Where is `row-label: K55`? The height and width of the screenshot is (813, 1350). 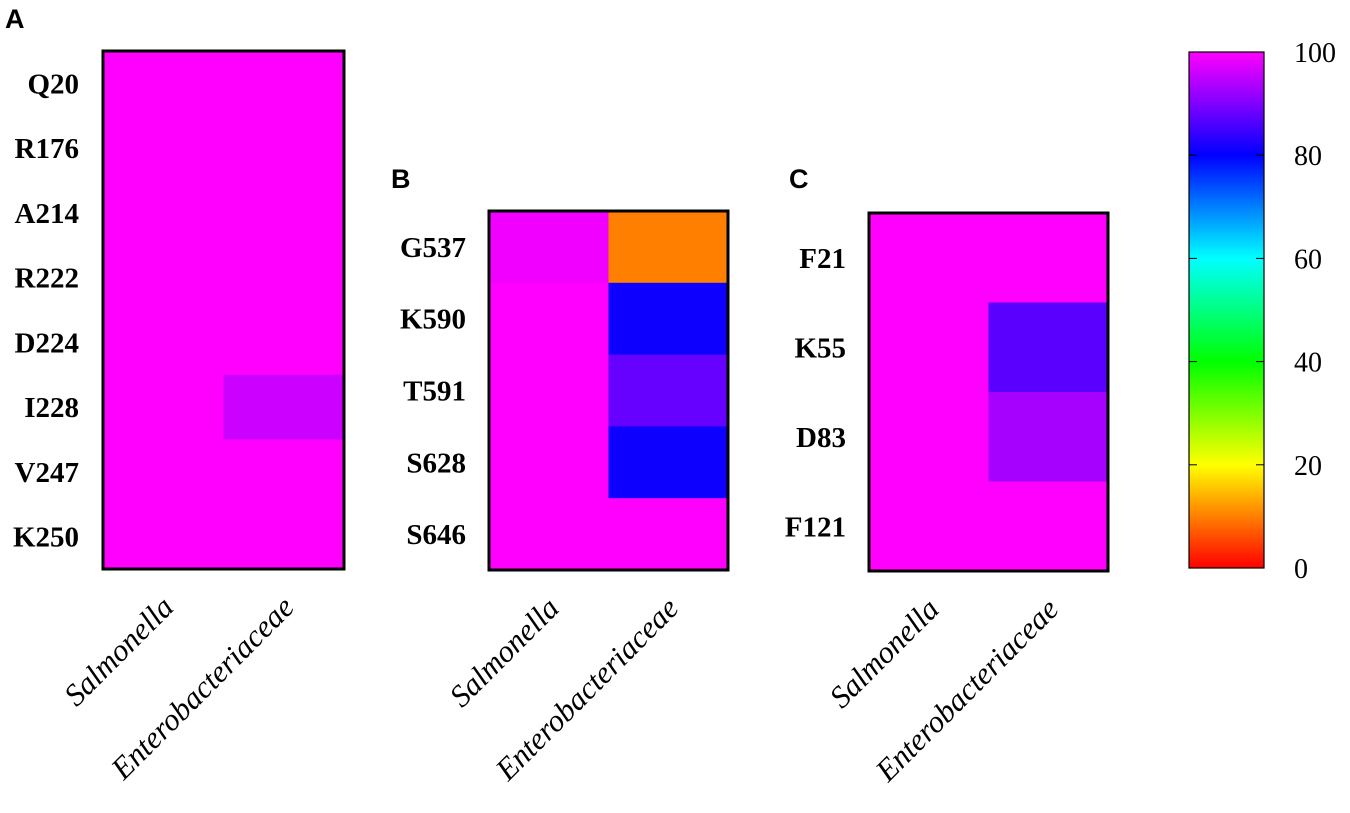 row-label: K55 is located at coordinates (820, 348).